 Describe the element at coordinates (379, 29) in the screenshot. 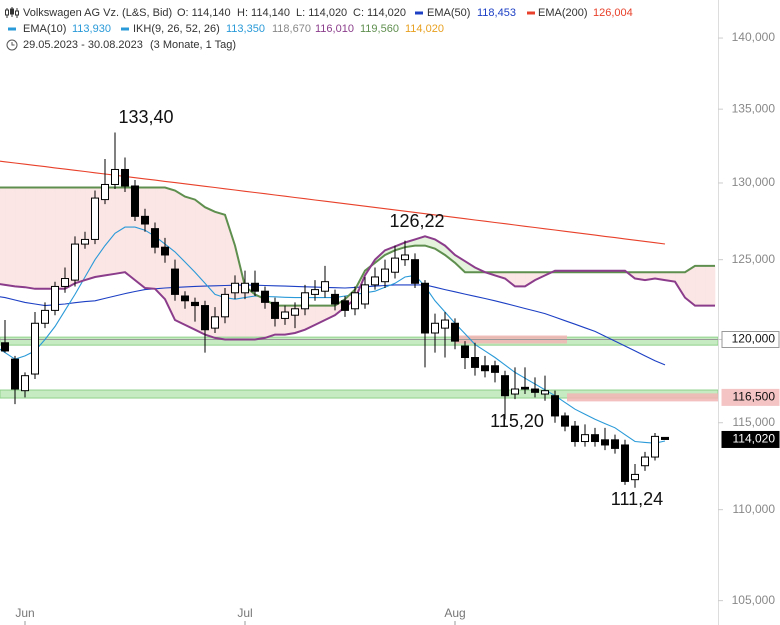

I see `legend-value: 119,560` at that location.